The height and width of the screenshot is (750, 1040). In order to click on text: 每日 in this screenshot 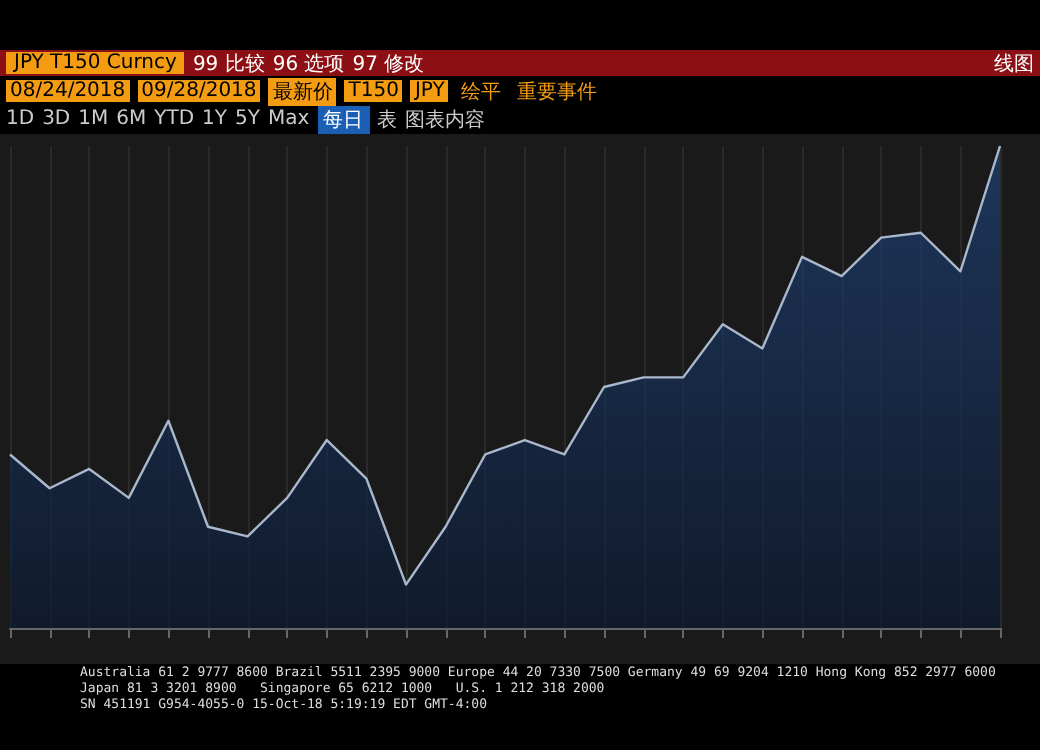, I will do `click(343, 119)`.